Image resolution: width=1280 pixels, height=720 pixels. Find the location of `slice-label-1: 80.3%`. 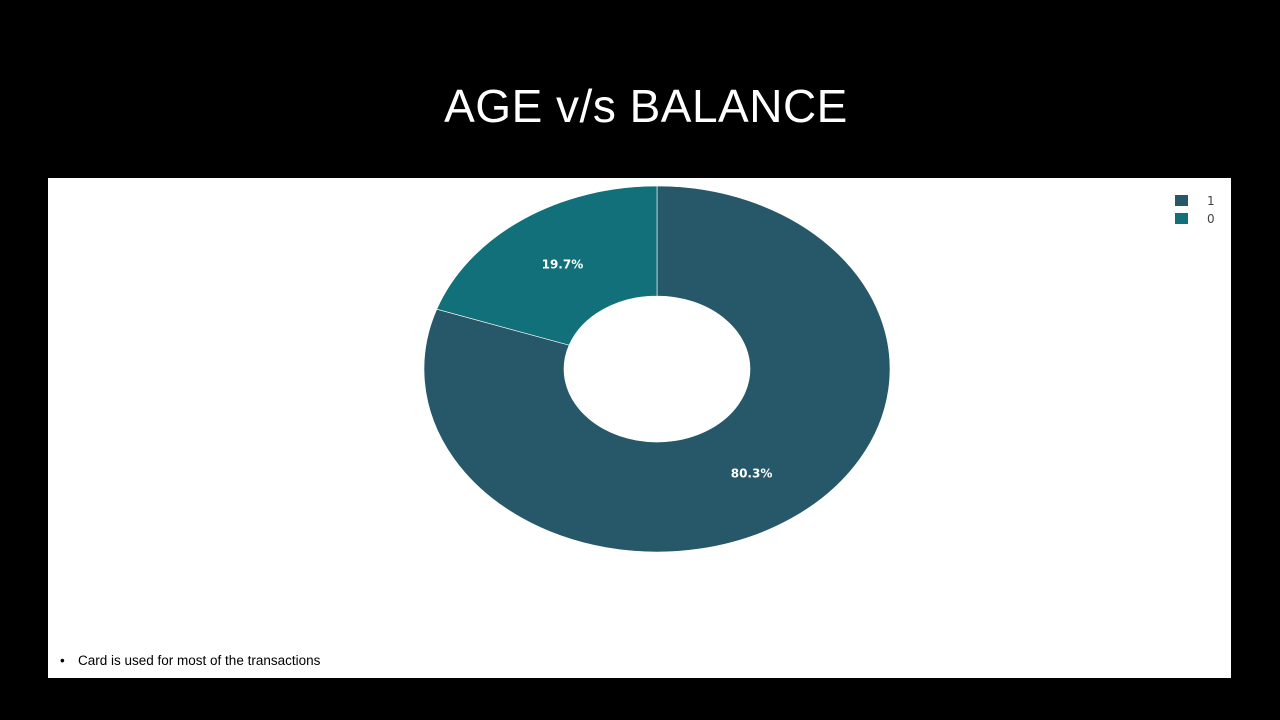

slice-label-1: 80.3% is located at coordinates (752, 473).